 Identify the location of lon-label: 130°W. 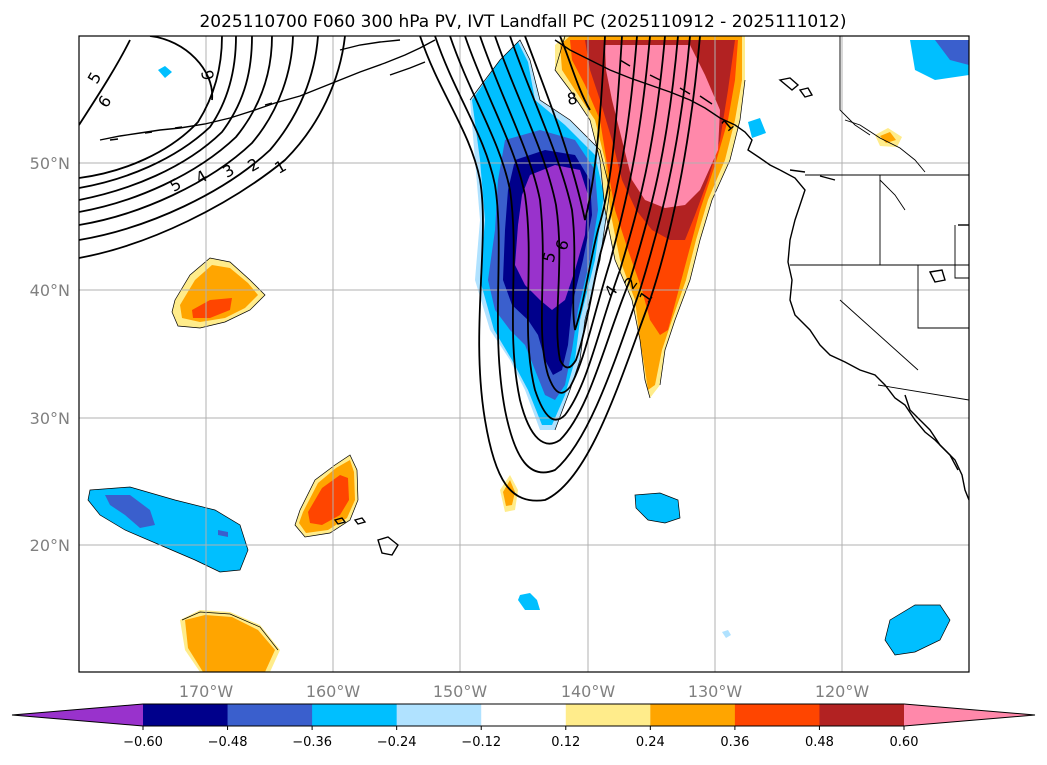
(715, 691).